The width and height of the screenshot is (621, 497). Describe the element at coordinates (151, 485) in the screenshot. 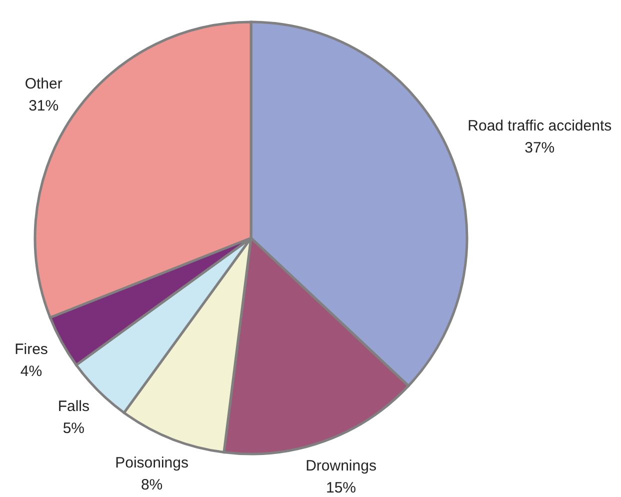

I see `data-label: 8%` at that location.